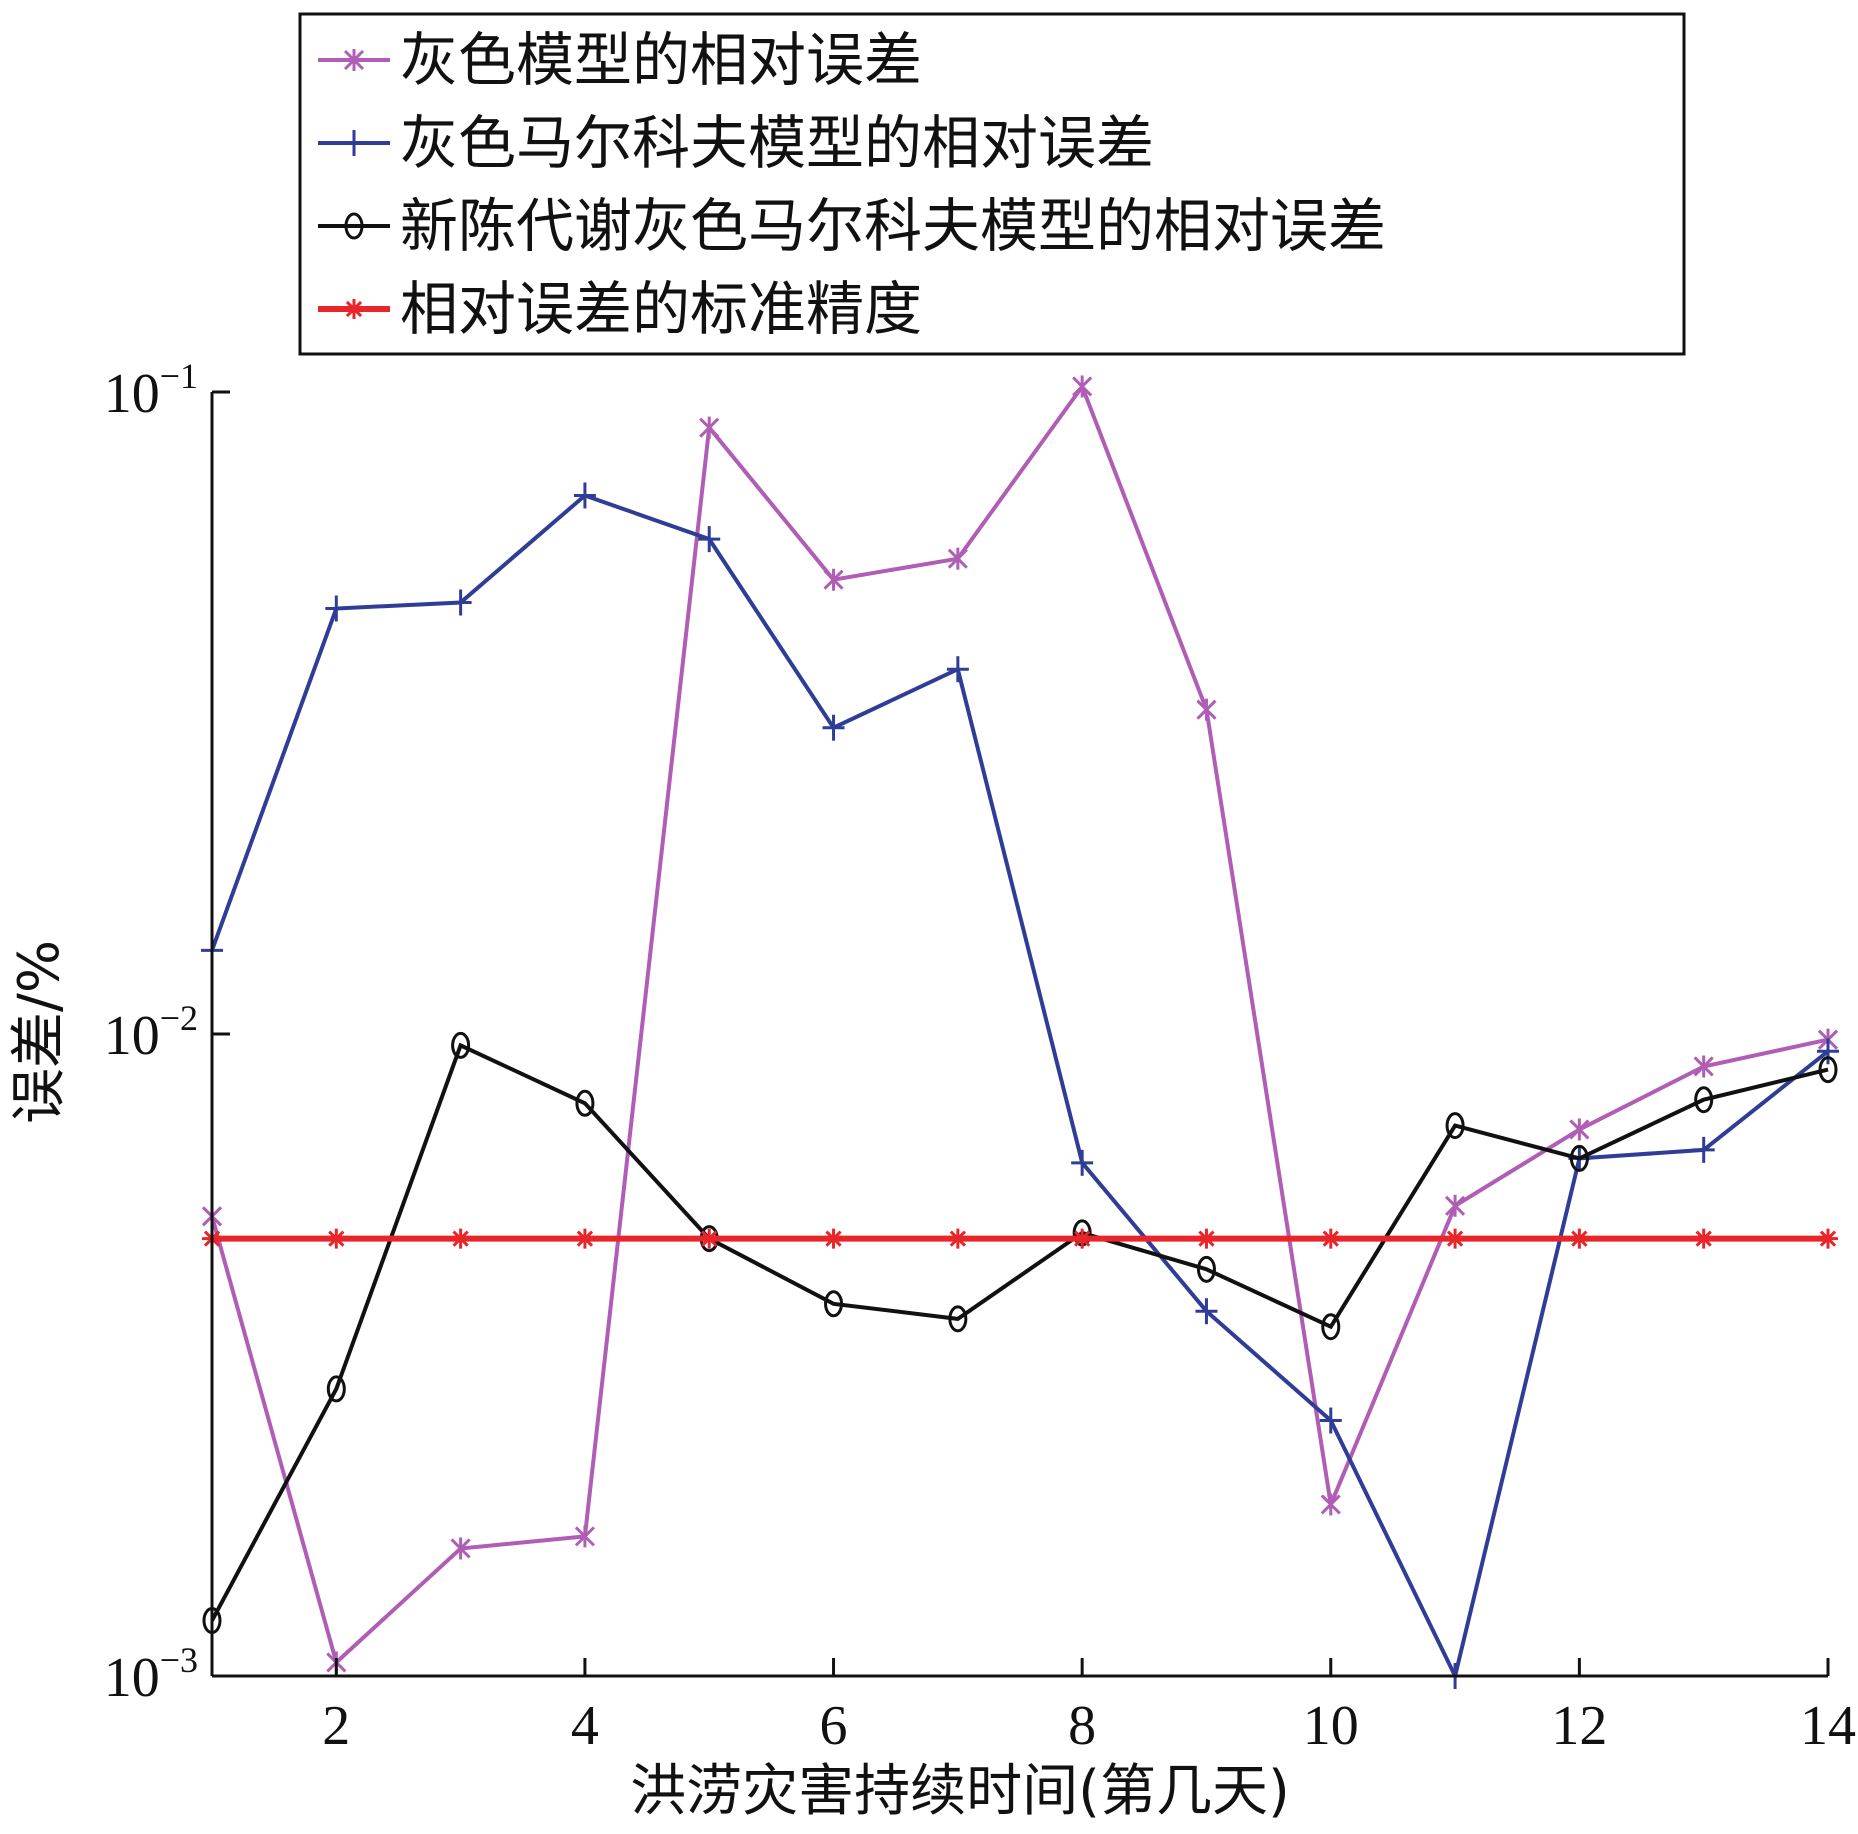  Describe the element at coordinates (777, 143) in the screenshot. I see `legend-label: 灰色马尔科夫模型的相对误差` at that location.